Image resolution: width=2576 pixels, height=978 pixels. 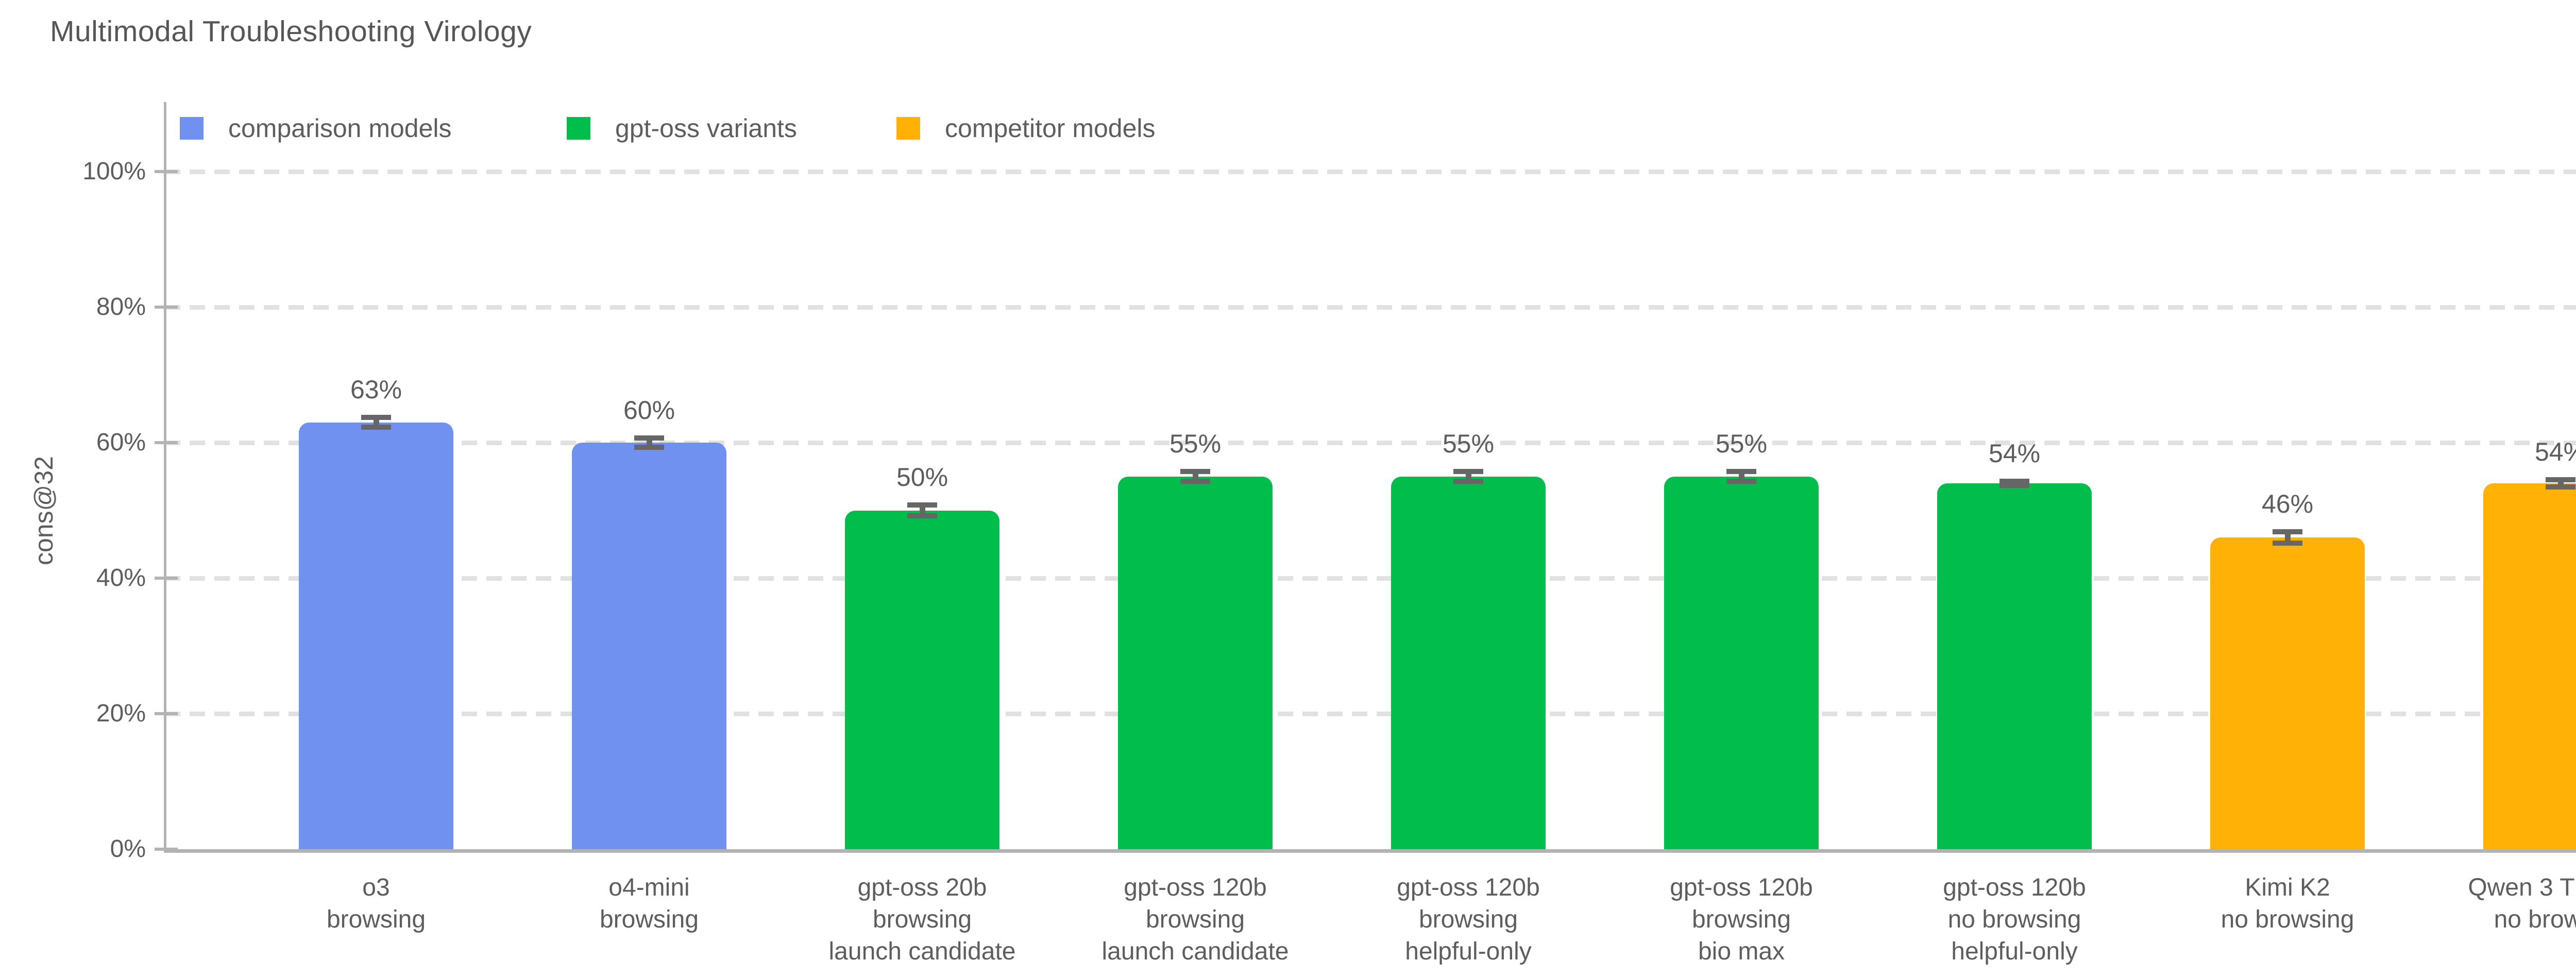 I want to click on bar-category-label-line: bio max, so click(x=1741, y=951).